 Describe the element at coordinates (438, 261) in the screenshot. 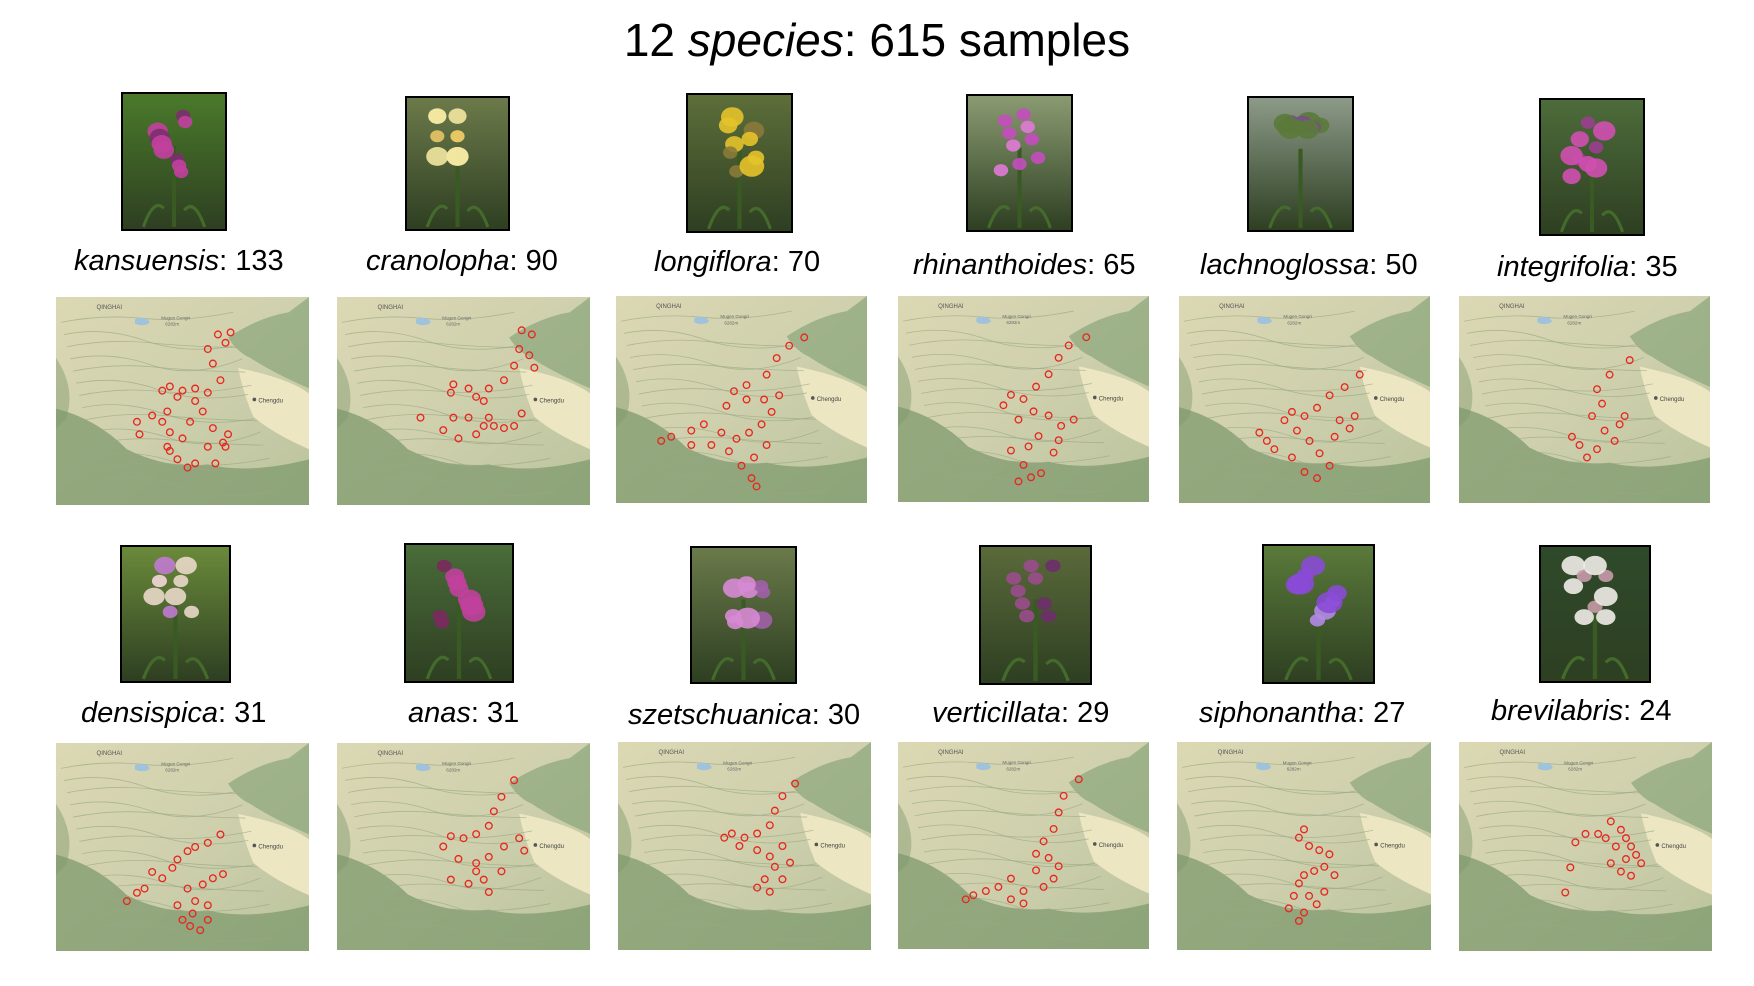

I see `species-name: cranolopha` at that location.